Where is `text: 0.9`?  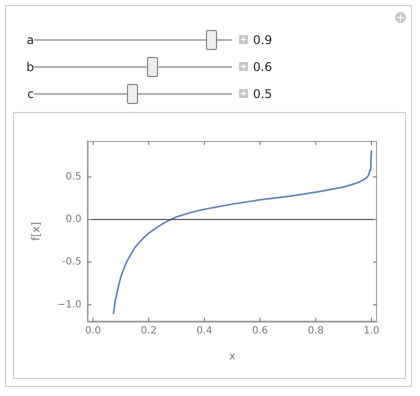
text: 0.9 is located at coordinates (262, 39).